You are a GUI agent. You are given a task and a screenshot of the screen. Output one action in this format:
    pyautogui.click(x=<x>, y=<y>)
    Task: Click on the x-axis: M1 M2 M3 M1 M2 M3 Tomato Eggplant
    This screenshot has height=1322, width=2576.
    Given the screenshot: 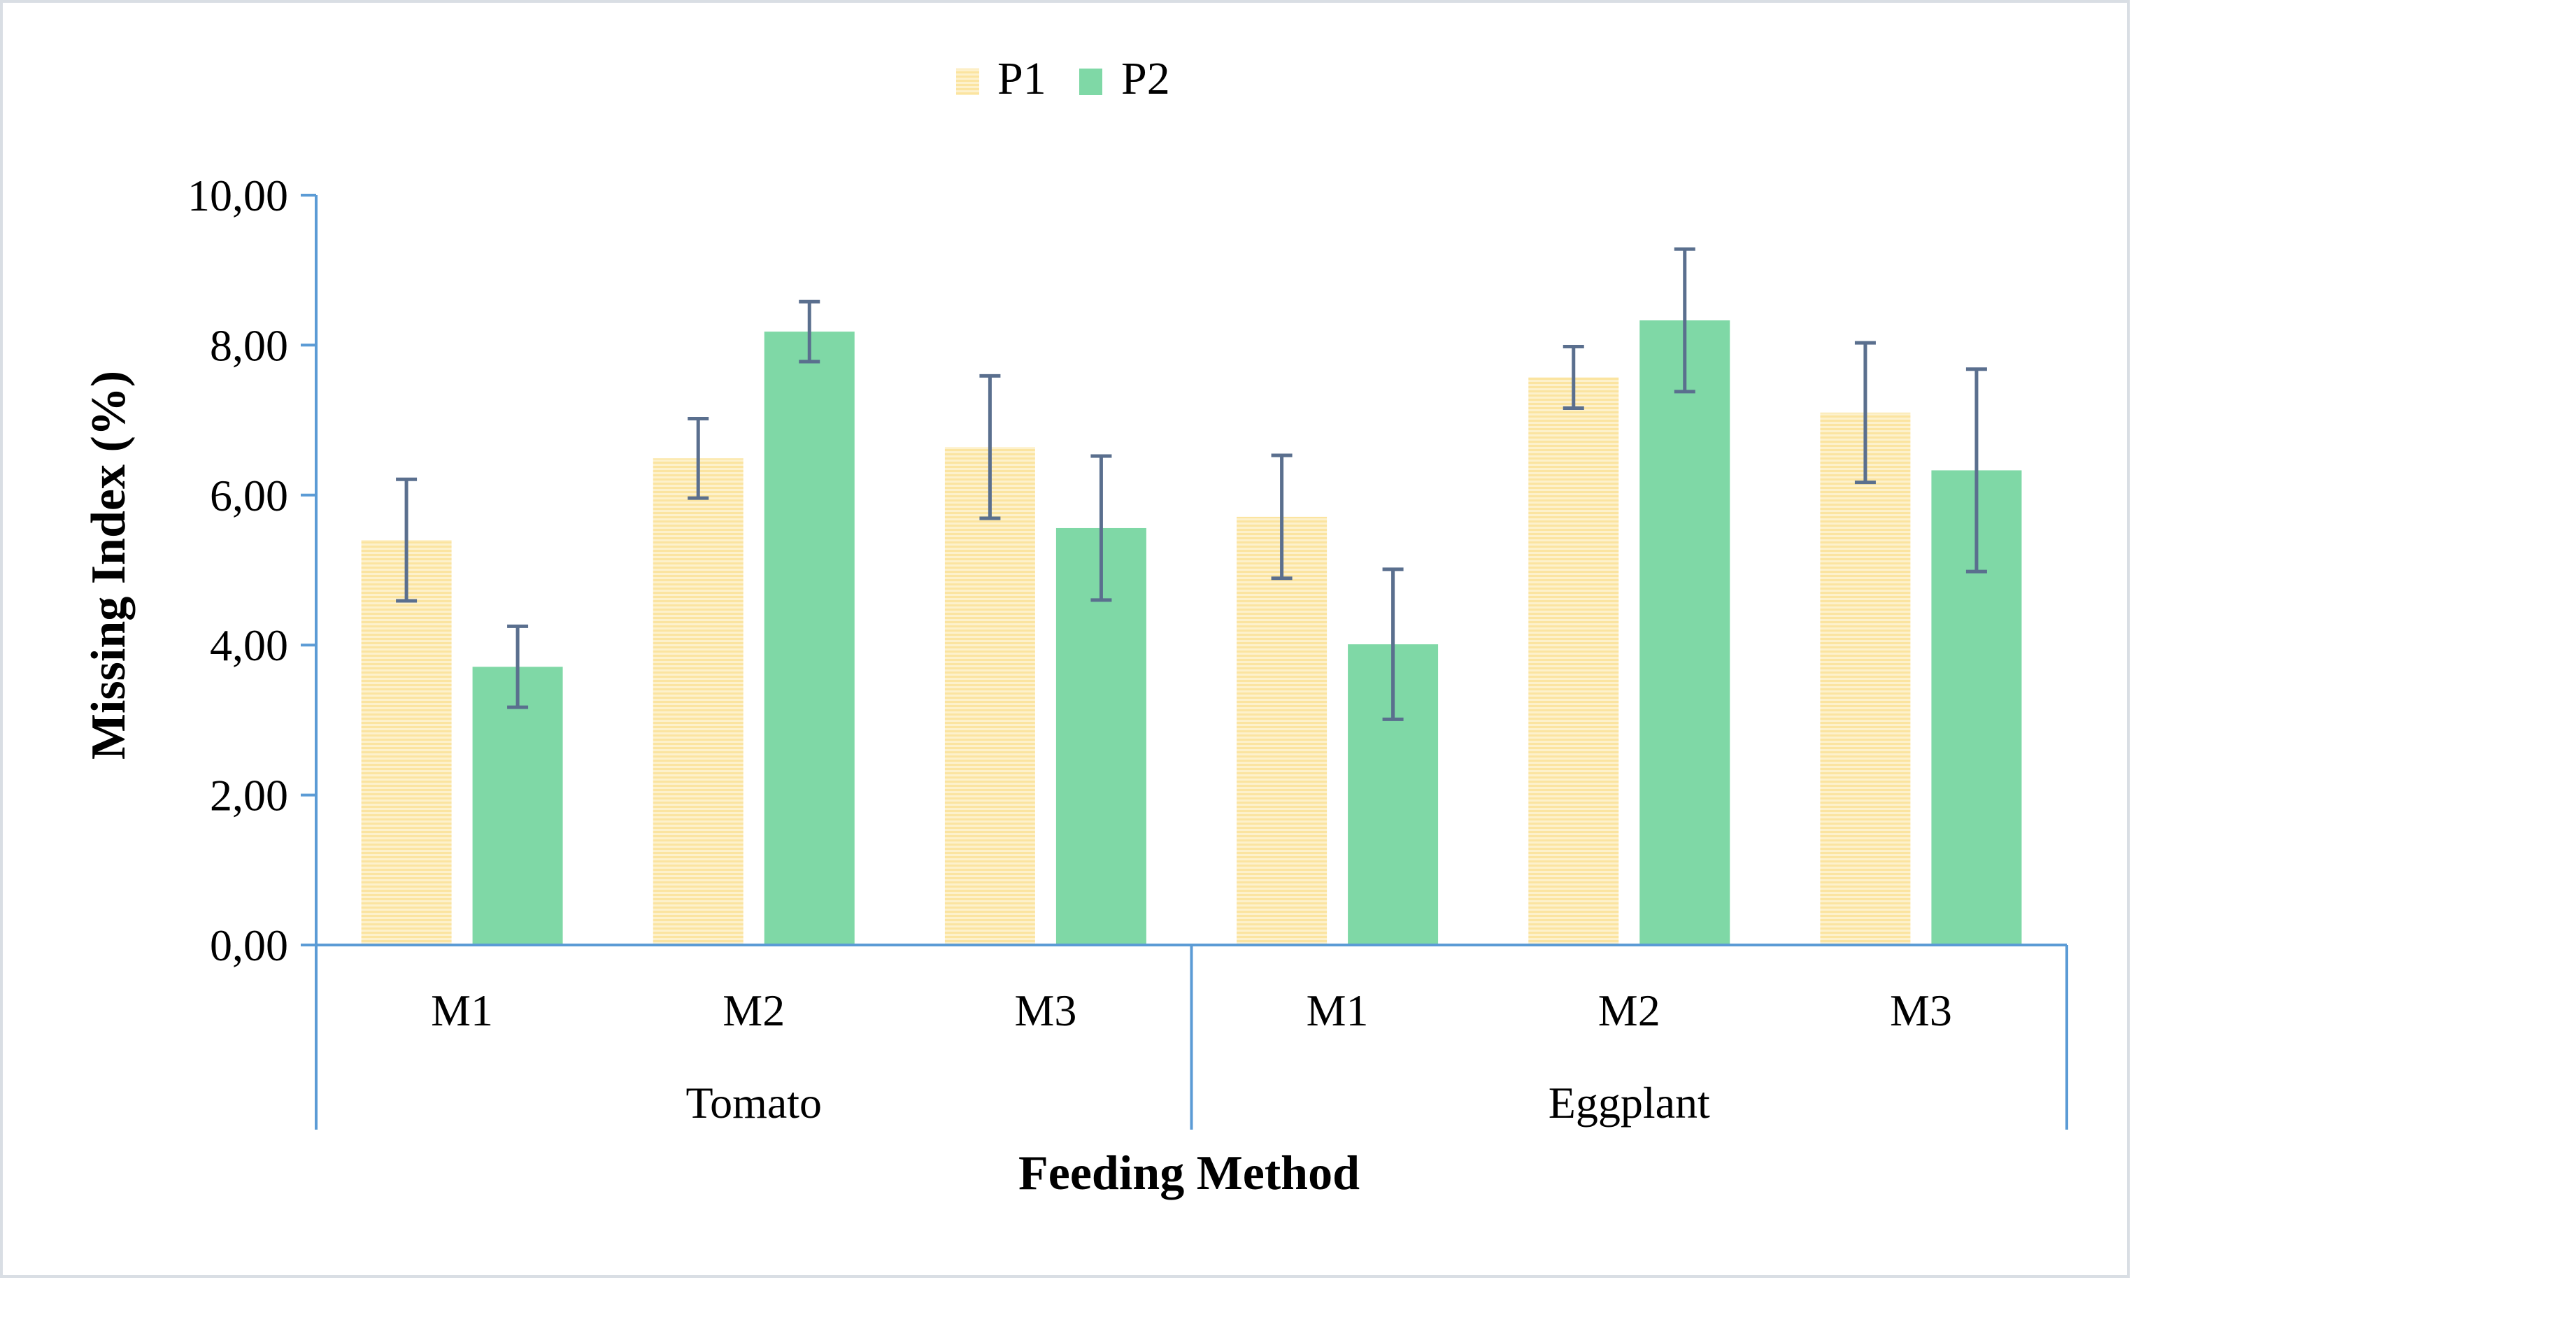 What is the action you would take?
    pyautogui.click(x=1191, y=1037)
    